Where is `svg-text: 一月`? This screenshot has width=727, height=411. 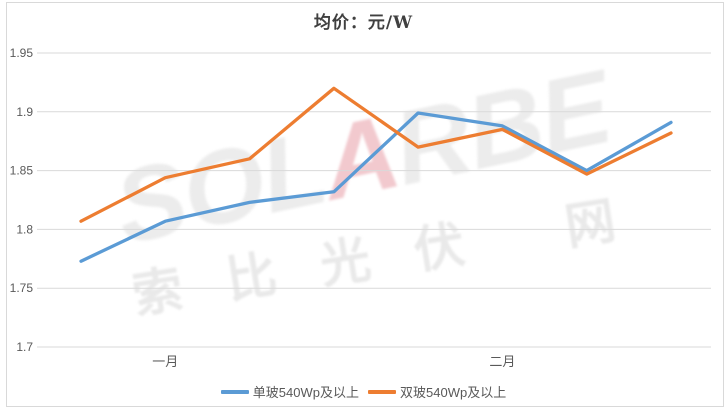
svg-text: 一月 is located at coordinates (165, 361).